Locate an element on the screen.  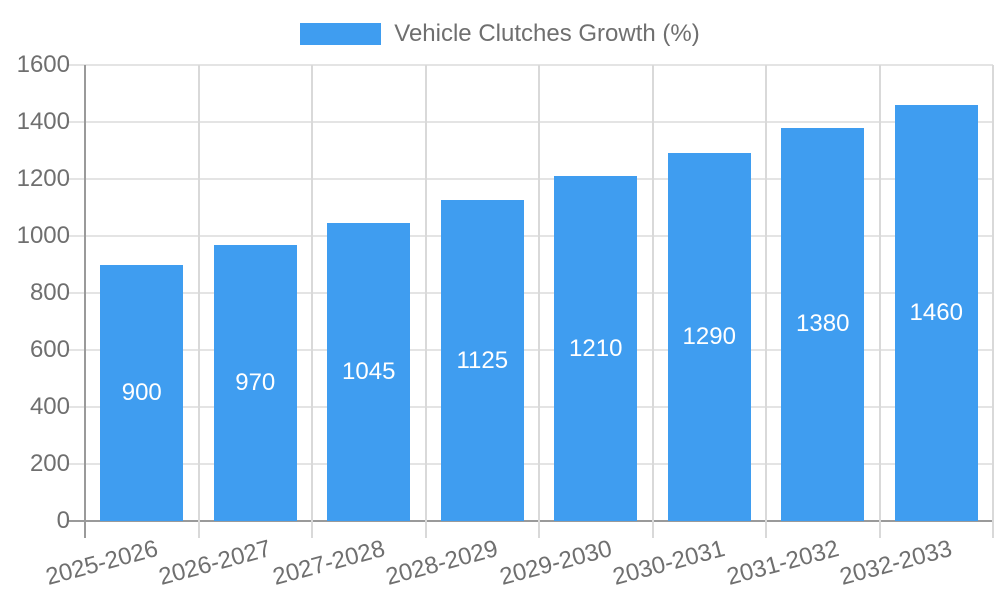
x-axis-baseline is located at coordinates (530, 521).